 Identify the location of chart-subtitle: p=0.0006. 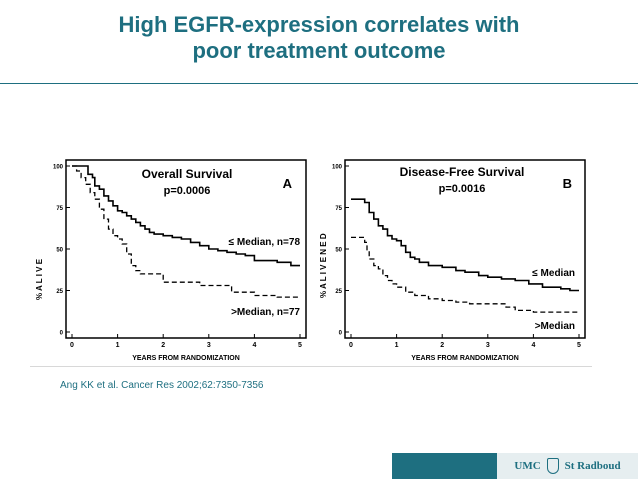
(187, 191).